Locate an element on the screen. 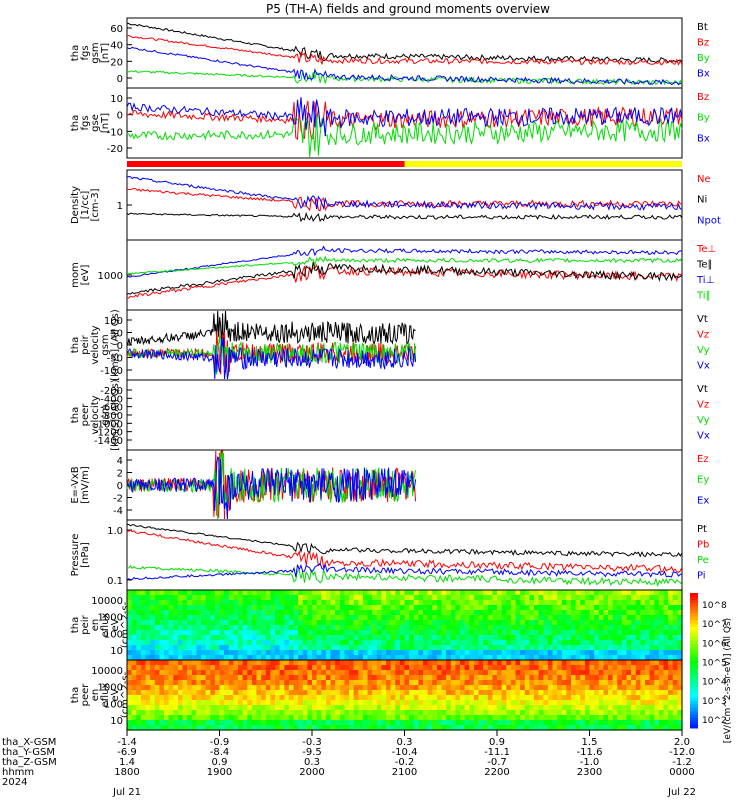 This screenshot has height=800, width=750. ytick-label: 0 is located at coordinates (120, 79).